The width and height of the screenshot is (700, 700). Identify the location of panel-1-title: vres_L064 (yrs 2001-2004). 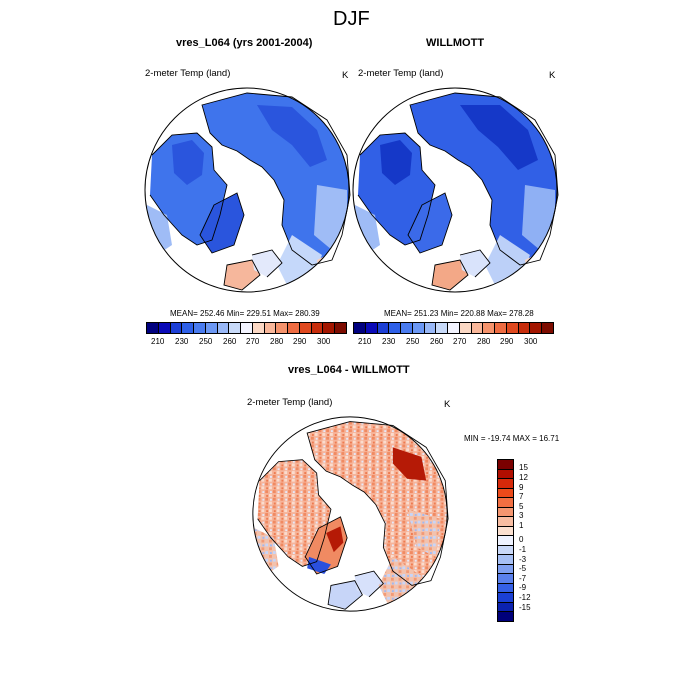
(244, 43).